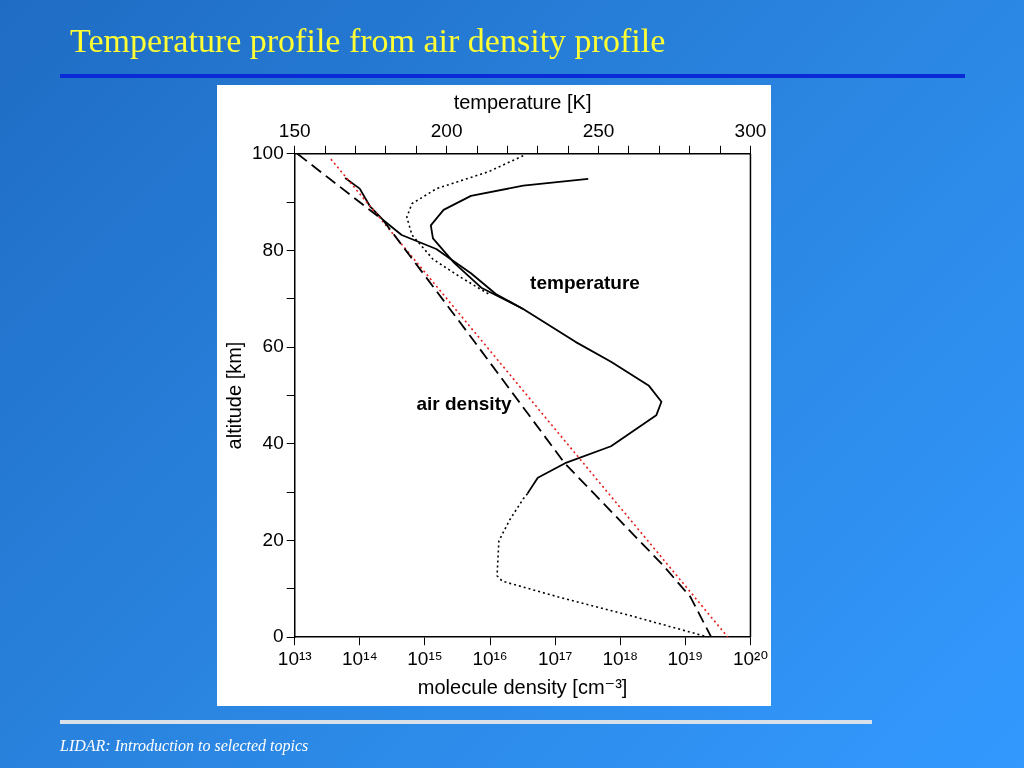  Describe the element at coordinates (278, 636) in the screenshot. I see `y-tick-label: 0` at that location.